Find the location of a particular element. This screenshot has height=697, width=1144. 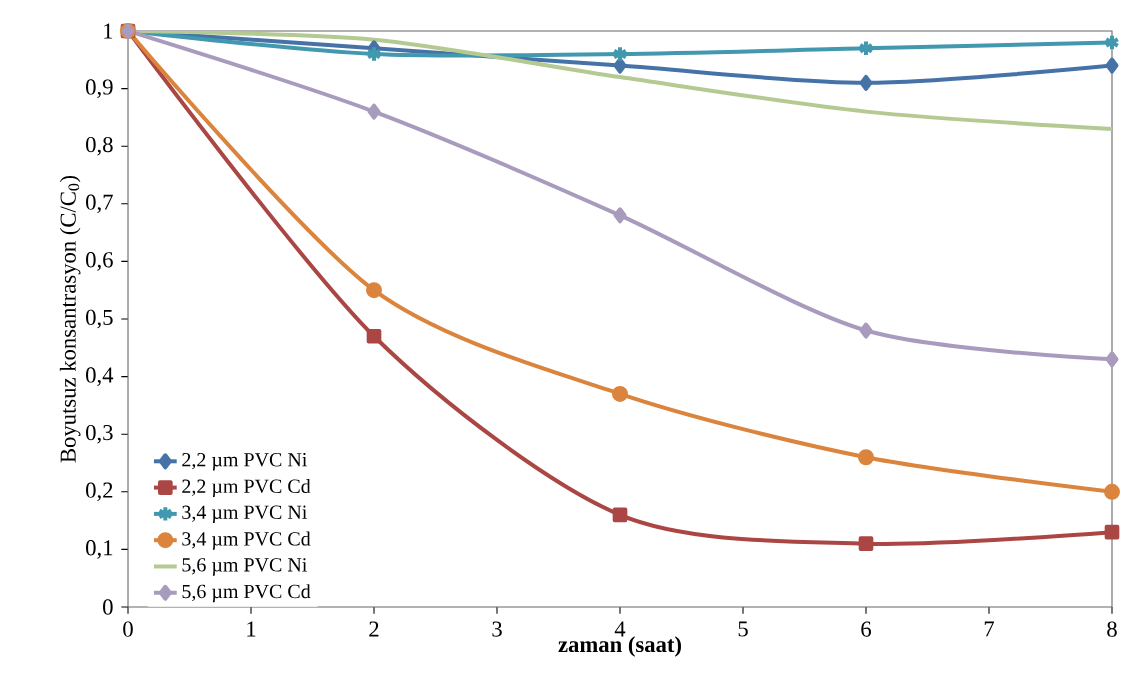

y-axis-title: Boyutsuz konsantrasyon (C/C$_{0}$) is located at coordinates (70, 319).